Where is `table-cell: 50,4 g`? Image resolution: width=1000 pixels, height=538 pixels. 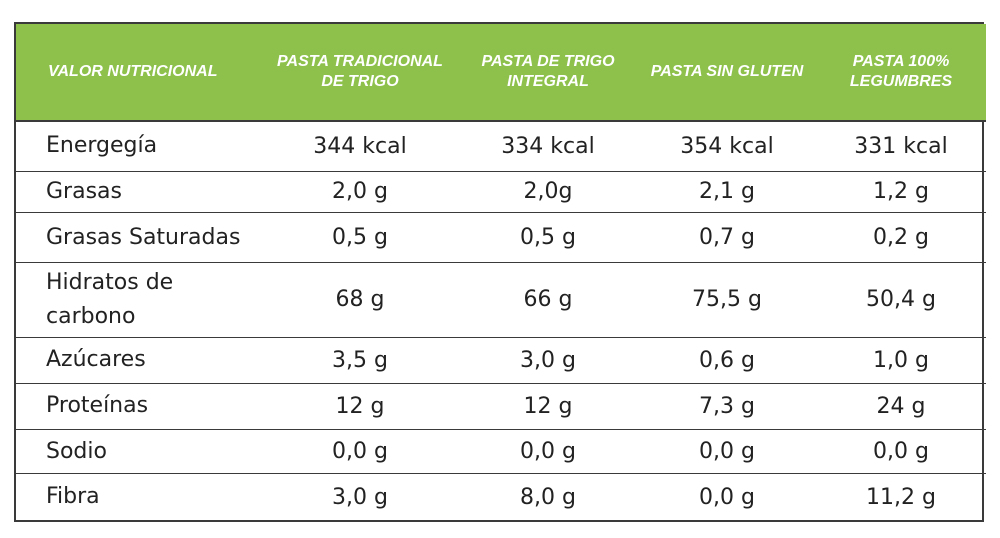
table-cell: 50,4 g is located at coordinates (901, 300).